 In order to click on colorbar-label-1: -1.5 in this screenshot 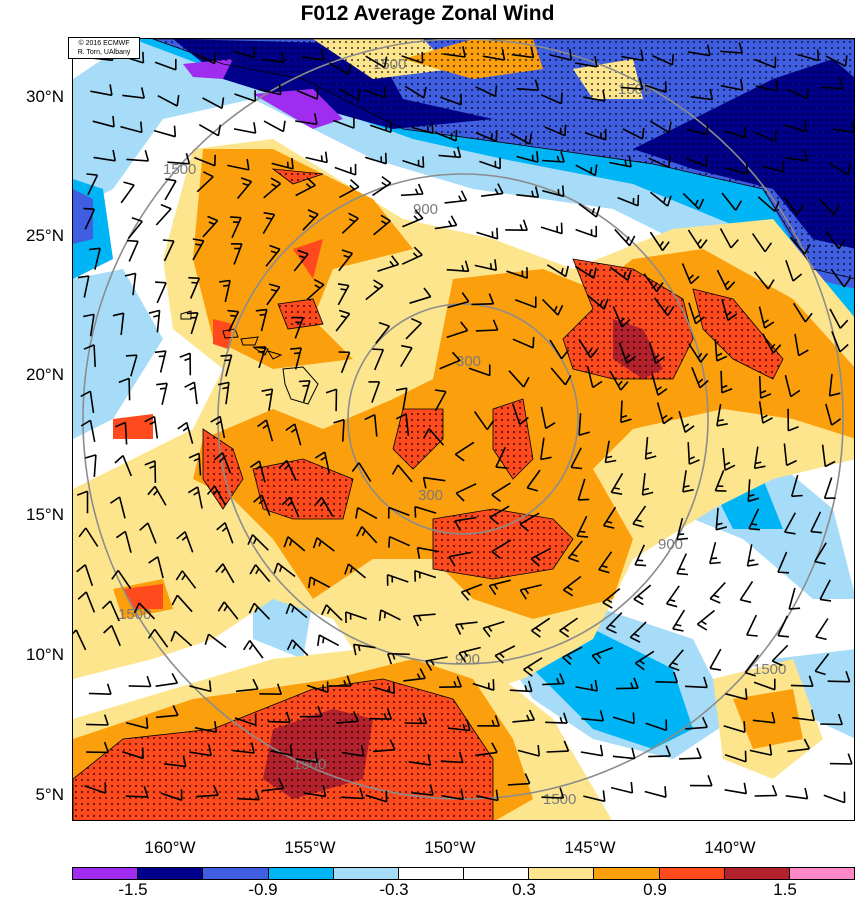, I will do `click(133, 889)`.